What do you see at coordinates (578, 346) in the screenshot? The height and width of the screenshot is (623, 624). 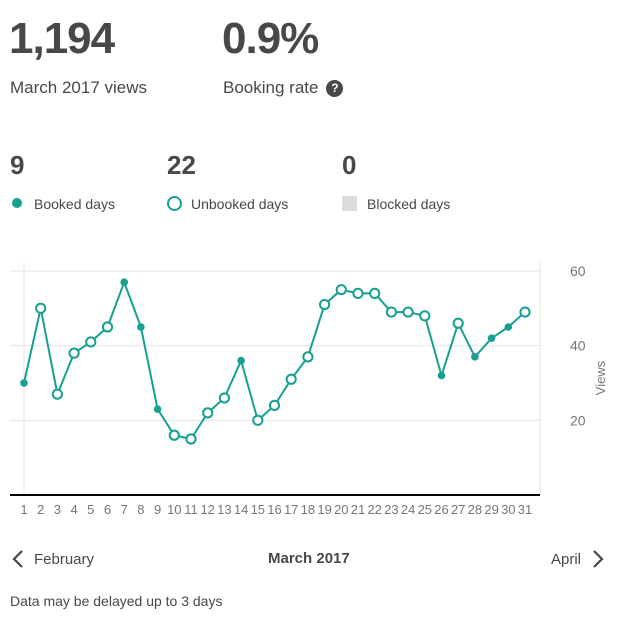 I see `y-tick-label: 40` at bounding box center [578, 346].